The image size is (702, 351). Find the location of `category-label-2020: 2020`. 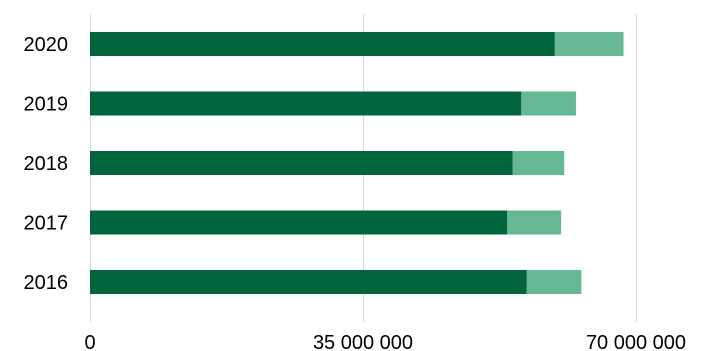

category-label-2020: 2020 is located at coordinates (46, 45).